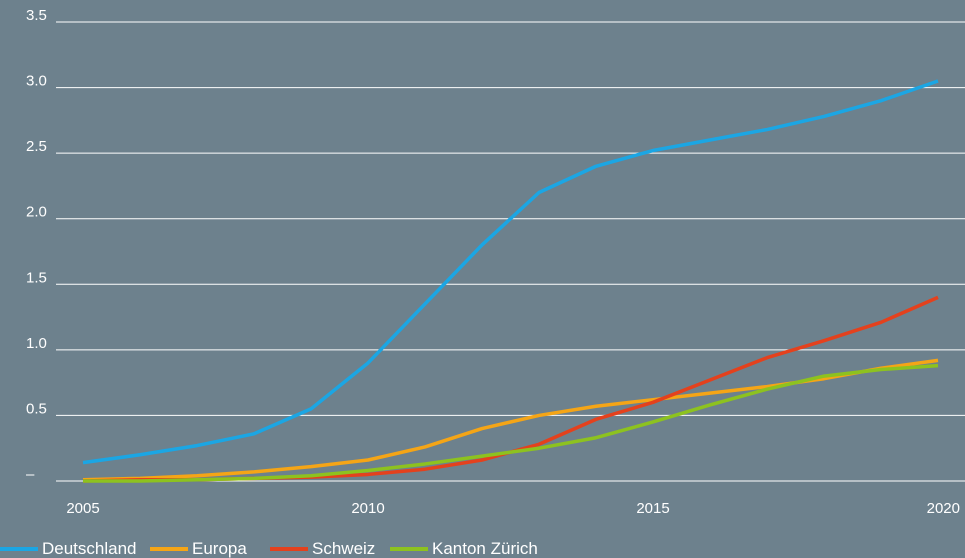 This screenshot has height=558, width=965. I want to click on legend-label: Kanton Zürich, so click(485, 548).